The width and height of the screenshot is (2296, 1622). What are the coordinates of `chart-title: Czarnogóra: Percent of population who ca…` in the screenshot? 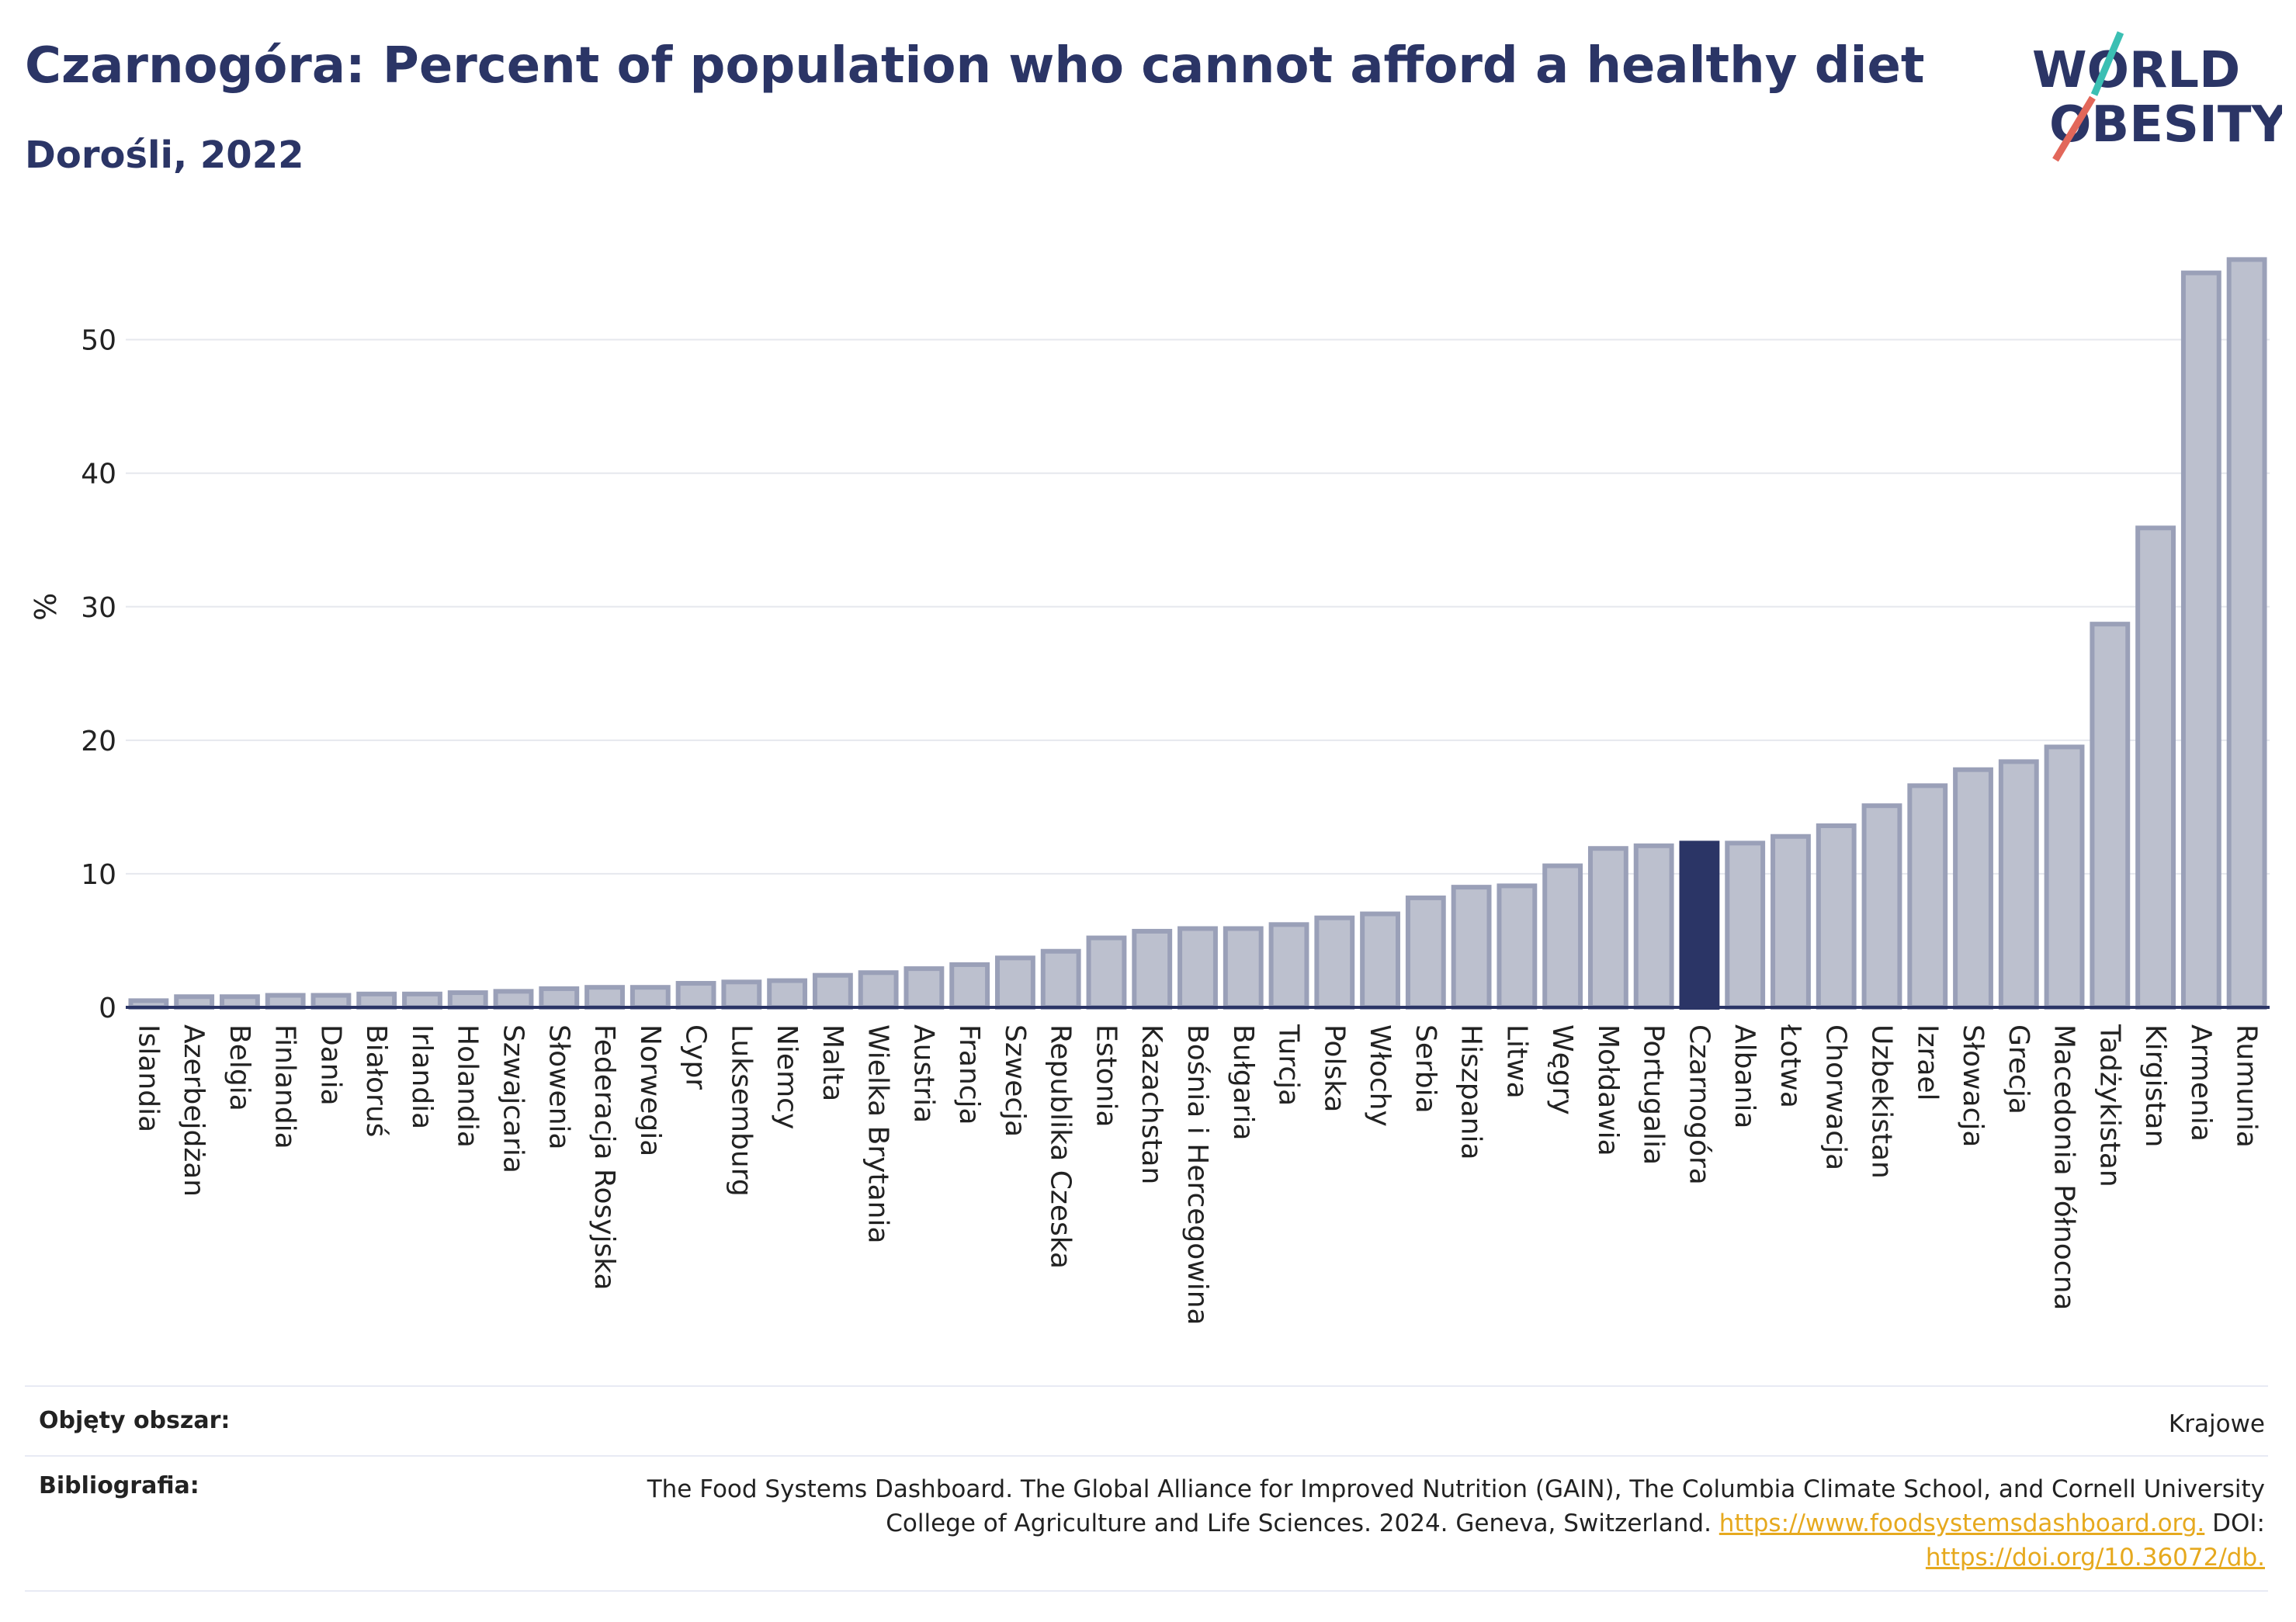 It's located at (975, 66).